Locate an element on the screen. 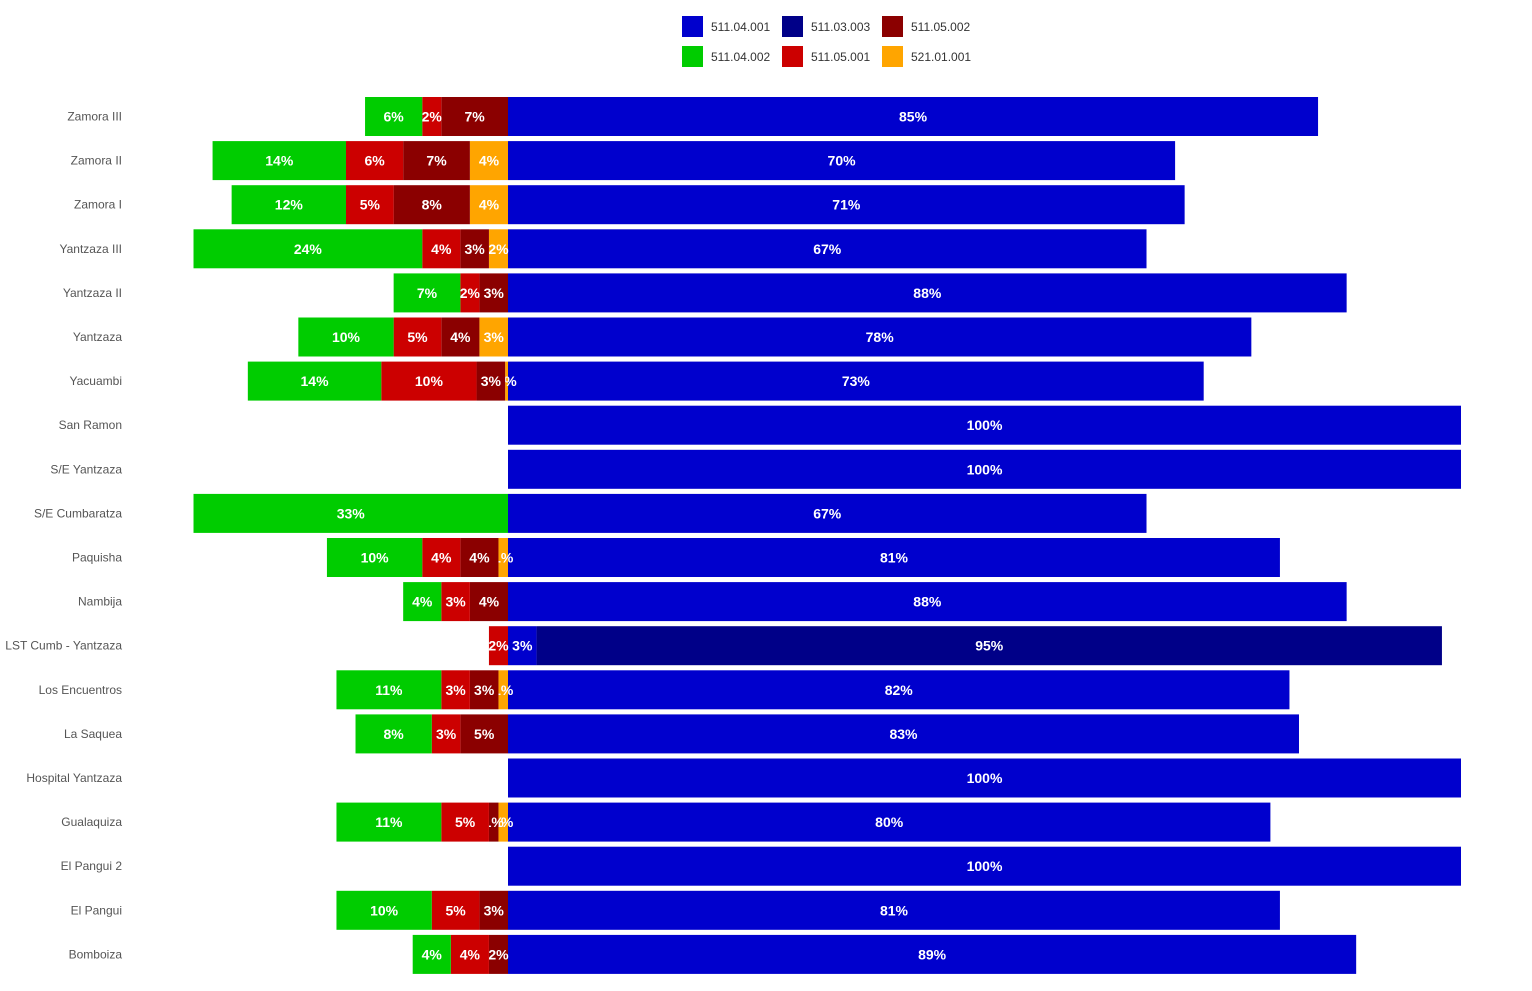  category-label: Yacuambi is located at coordinates (96, 381).